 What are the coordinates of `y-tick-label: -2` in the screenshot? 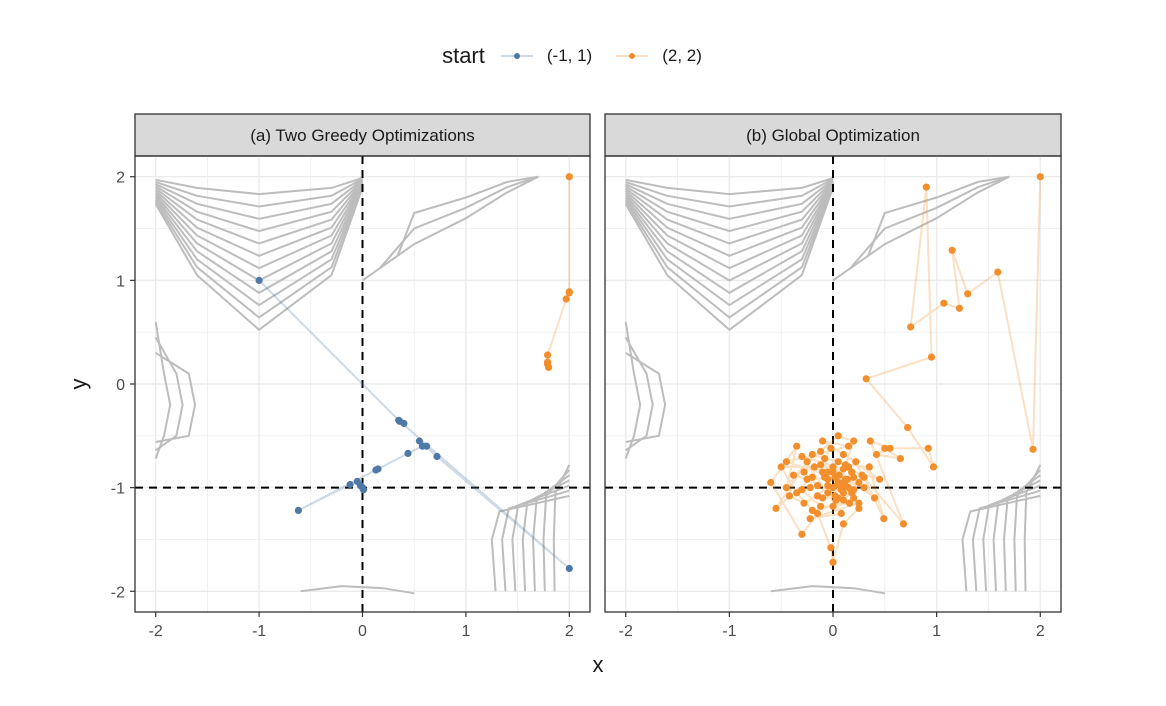 It's located at (118, 592).